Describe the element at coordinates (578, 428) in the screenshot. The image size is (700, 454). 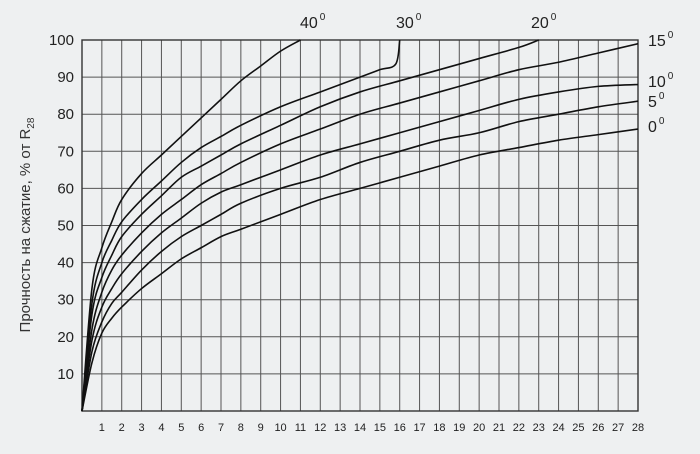
I see `x-tick-label: 25` at that location.